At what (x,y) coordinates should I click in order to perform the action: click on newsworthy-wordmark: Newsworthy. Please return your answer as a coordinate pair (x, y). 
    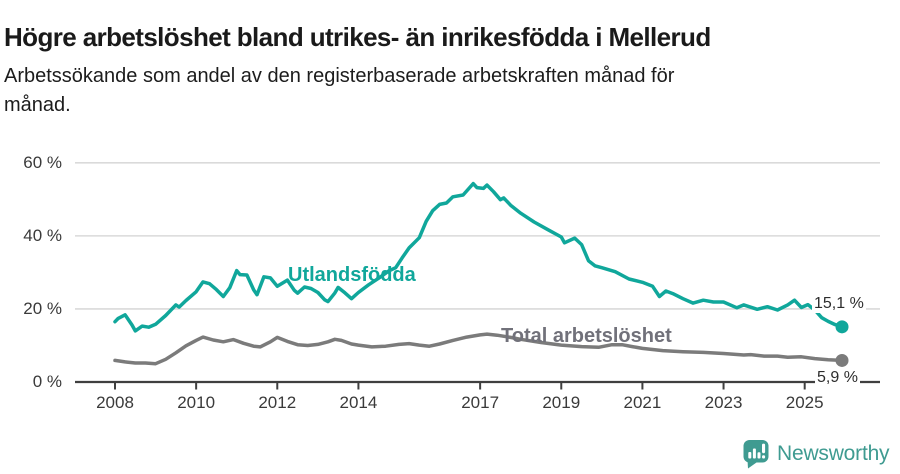
    Looking at the image, I should click on (833, 453).